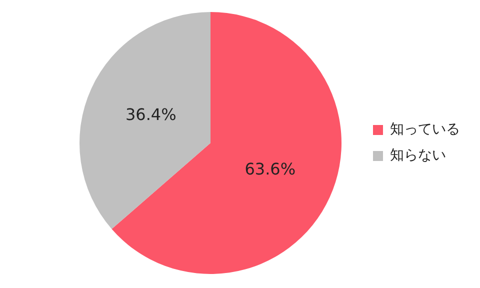  What do you see at coordinates (270, 168) in the screenshot?
I see `data-label: 63.6%` at bounding box center [270, 168].